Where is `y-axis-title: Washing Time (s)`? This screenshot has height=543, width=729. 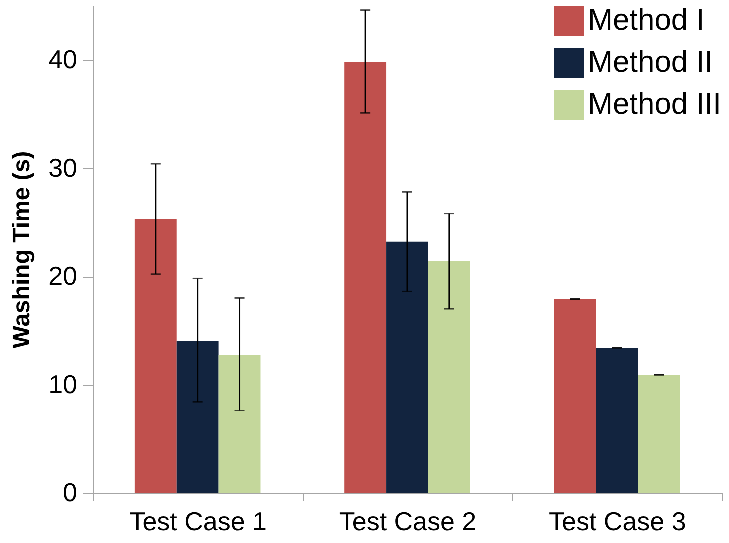 y-axis-title: Washing Time (s) is located at coordinates (22, 250).